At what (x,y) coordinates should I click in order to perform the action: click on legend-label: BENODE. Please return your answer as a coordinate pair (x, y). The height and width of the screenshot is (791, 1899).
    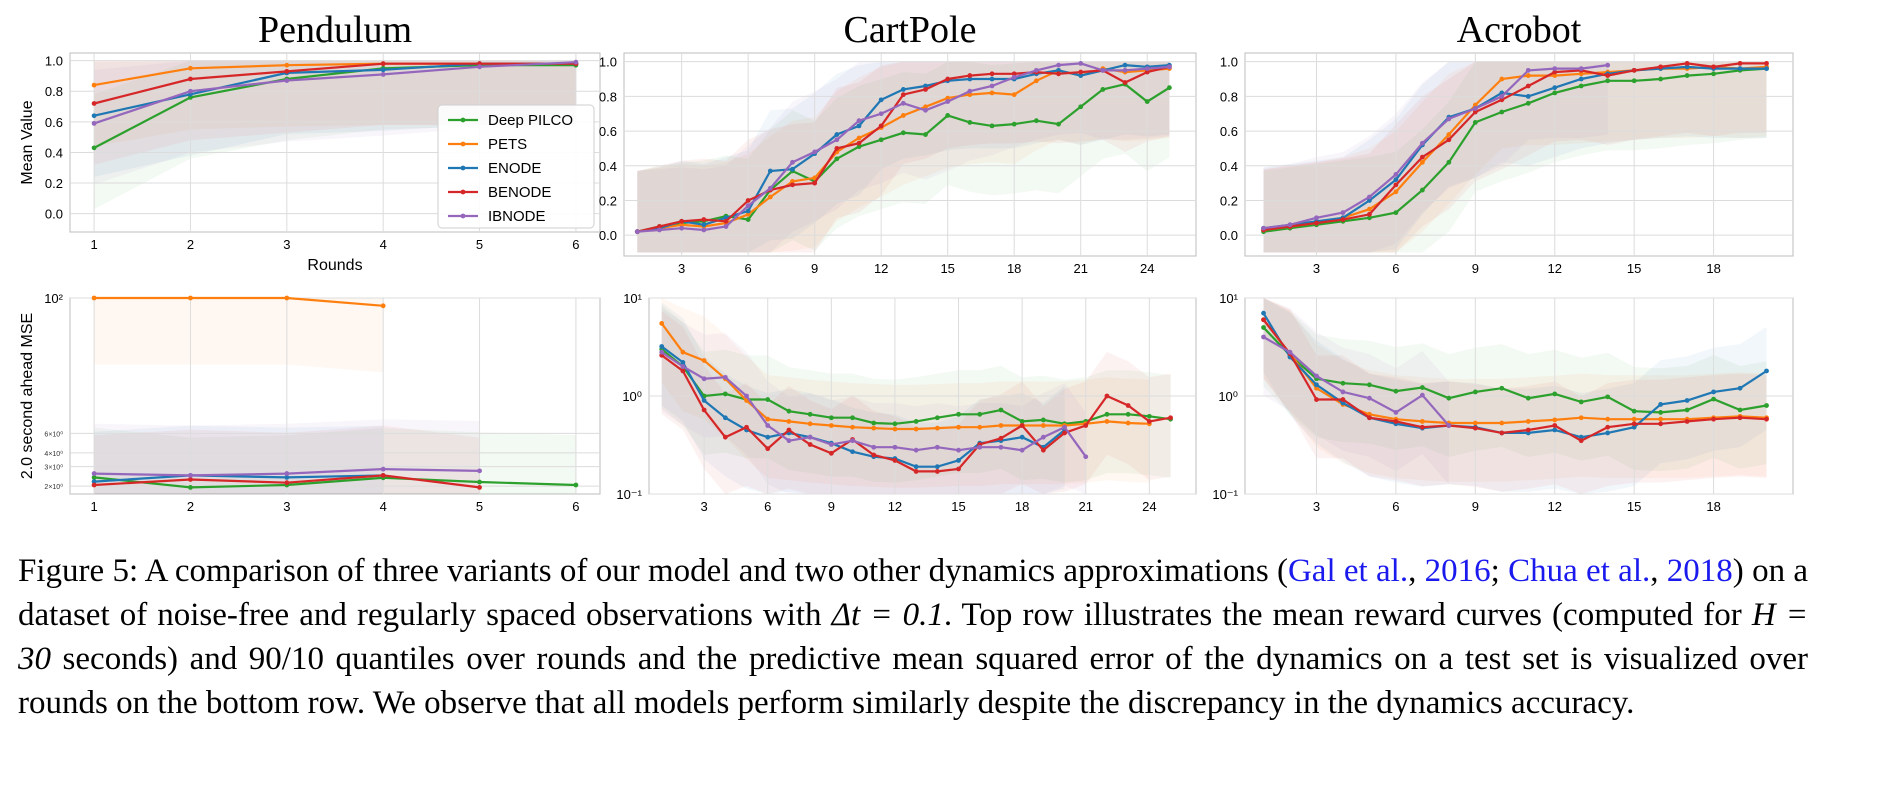
    Looking at the image, I should click on (519, 192).